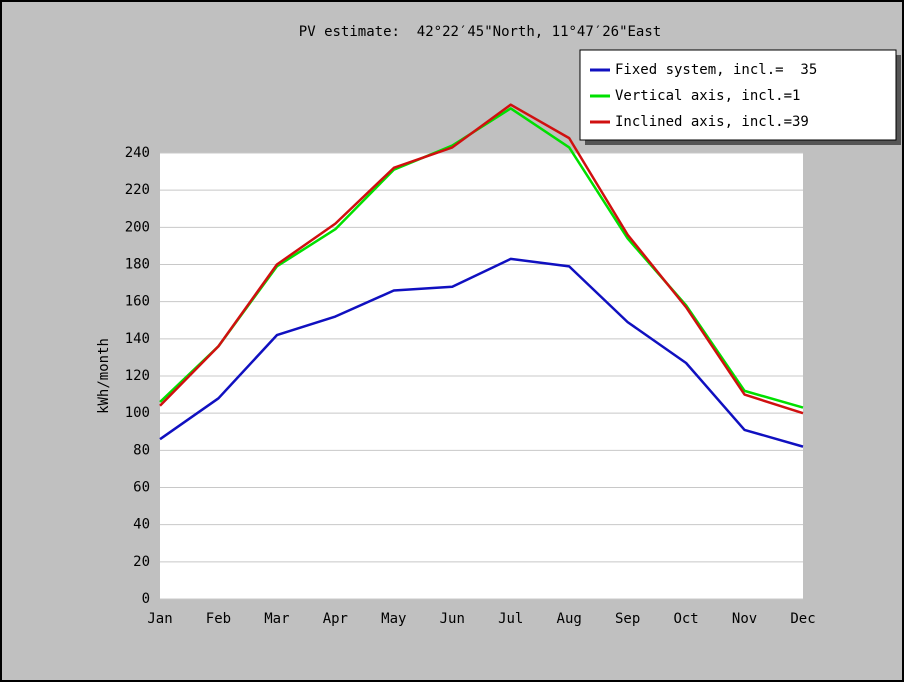  I want to click on legend-label: Fixed system, incl.= 35, so click(716, 70).